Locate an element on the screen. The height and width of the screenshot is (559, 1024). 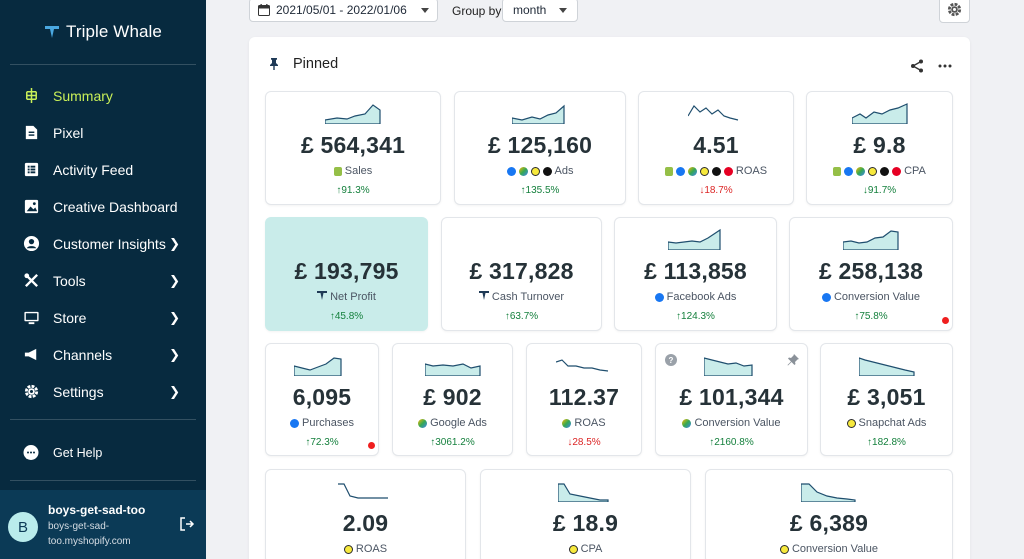
group-by-label: Group by is located at coordinates (477, 11).